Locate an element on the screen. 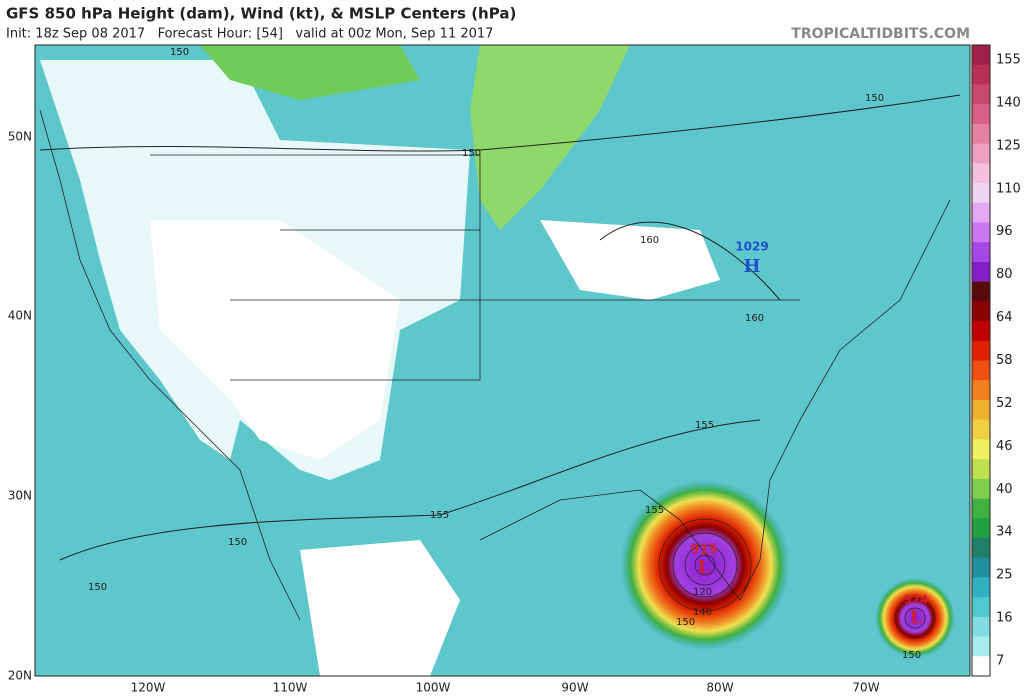  colorbar: 155 140 125 110 96 80 64 58 52 46 40 34 25 16 7 is located at coordinates (996, 360).